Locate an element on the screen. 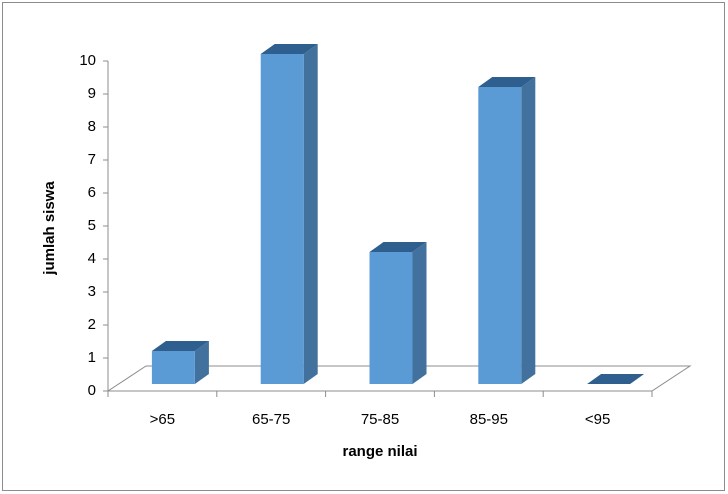 This screenshot has height=494, width=728. x-tick-label: 65-75 is located at coordinates (271, 419).